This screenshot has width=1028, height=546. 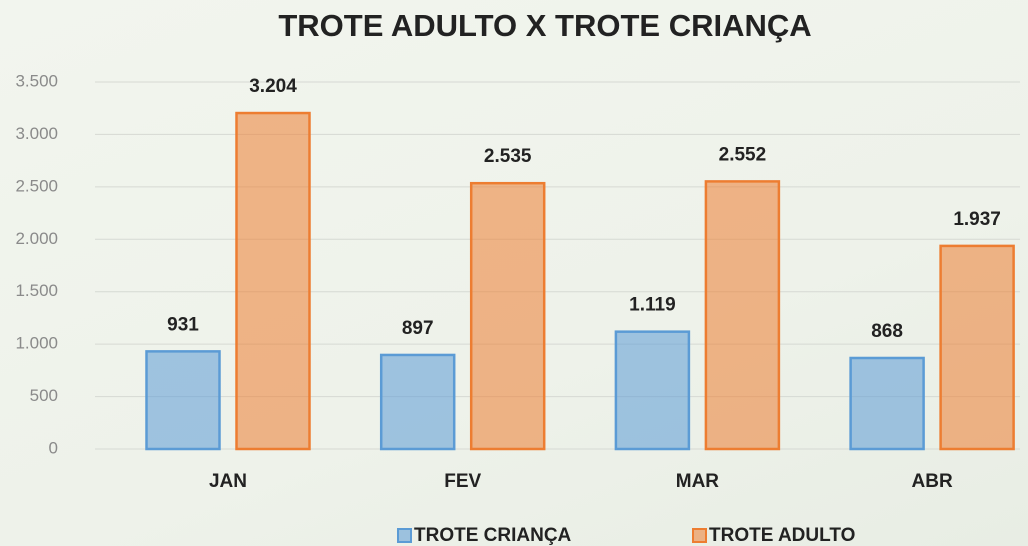 What do you see at coordinates (782, 535) in the screenshot?
I see `legend-label: TROTE ADULTO` at bounding box center [782, 535].